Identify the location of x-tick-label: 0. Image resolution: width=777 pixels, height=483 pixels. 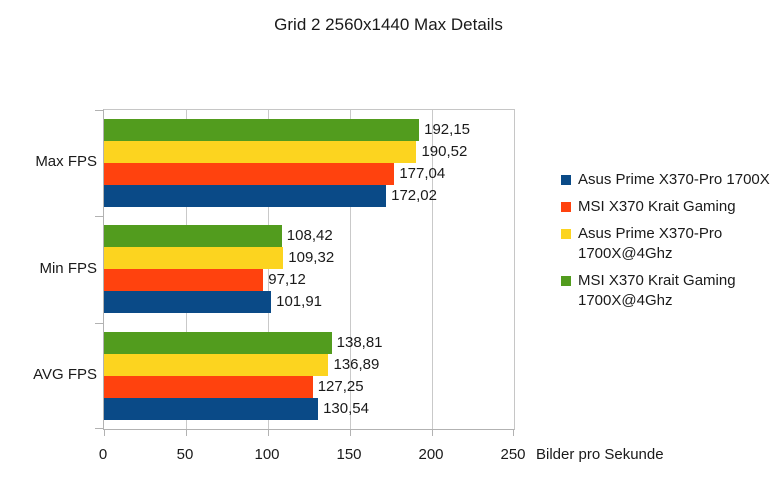
(103, 454).